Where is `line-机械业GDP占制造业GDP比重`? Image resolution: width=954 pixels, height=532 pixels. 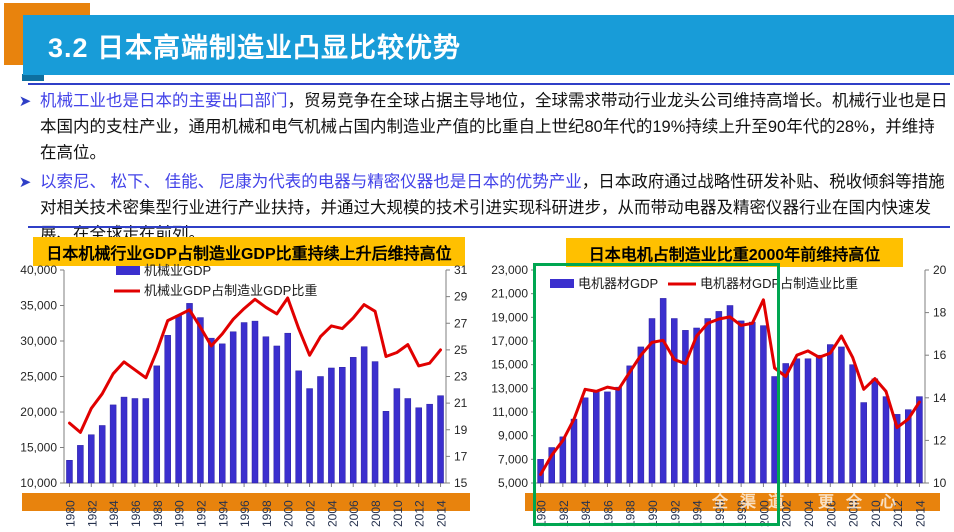
line-机械业GDP占制造业GDP比重 is located at coordinates (255, 365).